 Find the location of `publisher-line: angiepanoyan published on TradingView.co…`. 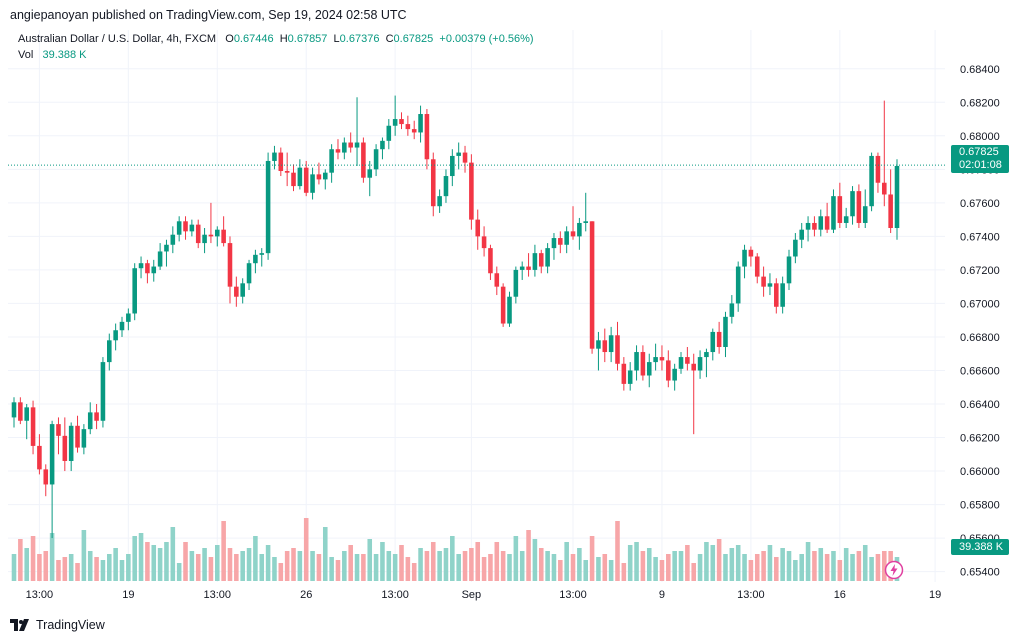

publisher-line: angiepanoyan published on TradingView.co… is located at coordinates (208, 15).